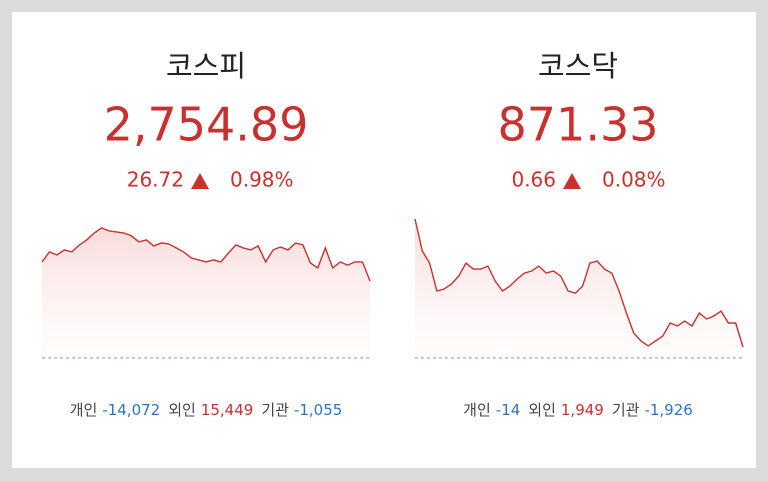 Image resolution: width=768 pixels, height=481 pixels. Describe the element at coordinates (318, 410) in the screenshot. I see `investor-value: -1,055` at that location.